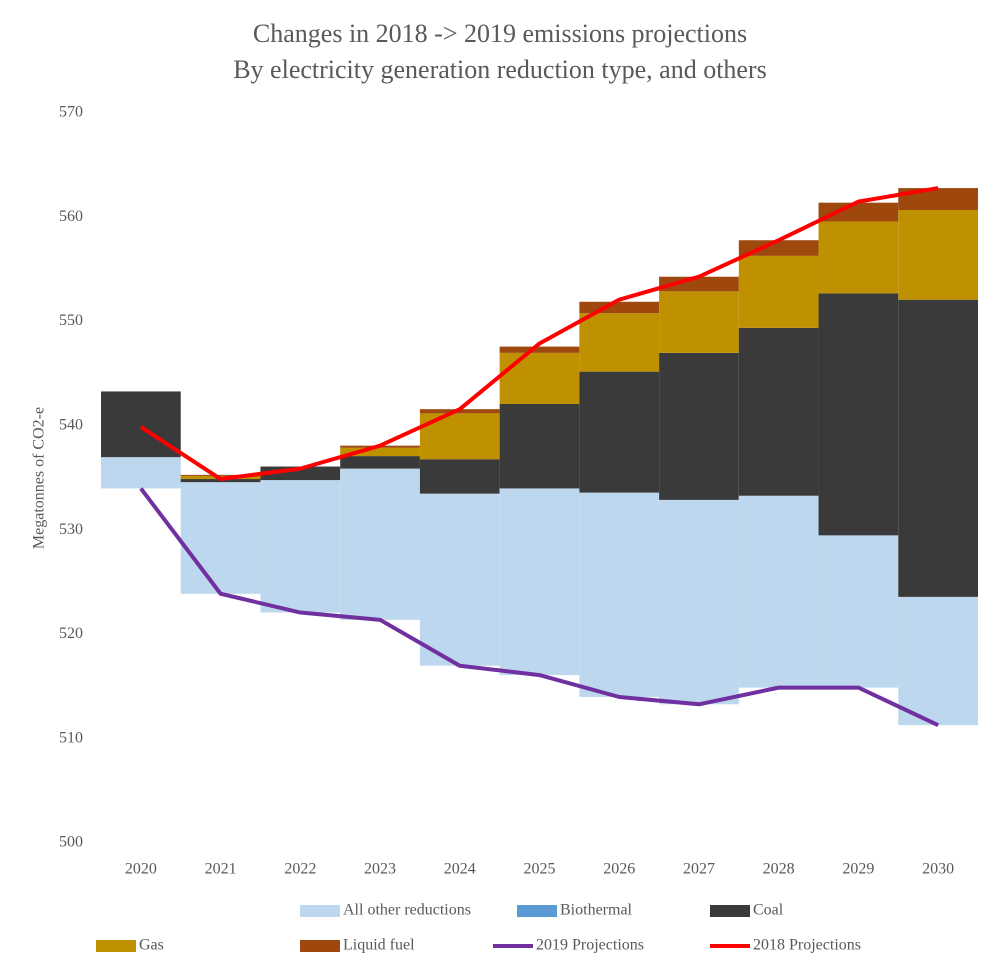 This screenshot has height=973, width=1000. Describe the element at coordinates (71, 529) in the screenshot. I see `y-tick-label: 530` at that location.